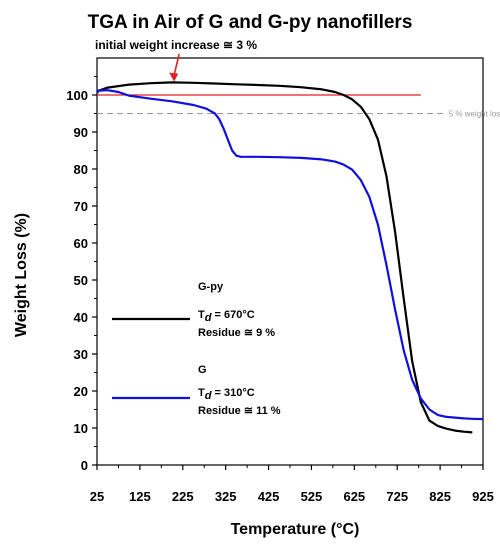 This screenshot has width=500, height=550. I want to click on x-tick-label: 225, so click(183, 496).